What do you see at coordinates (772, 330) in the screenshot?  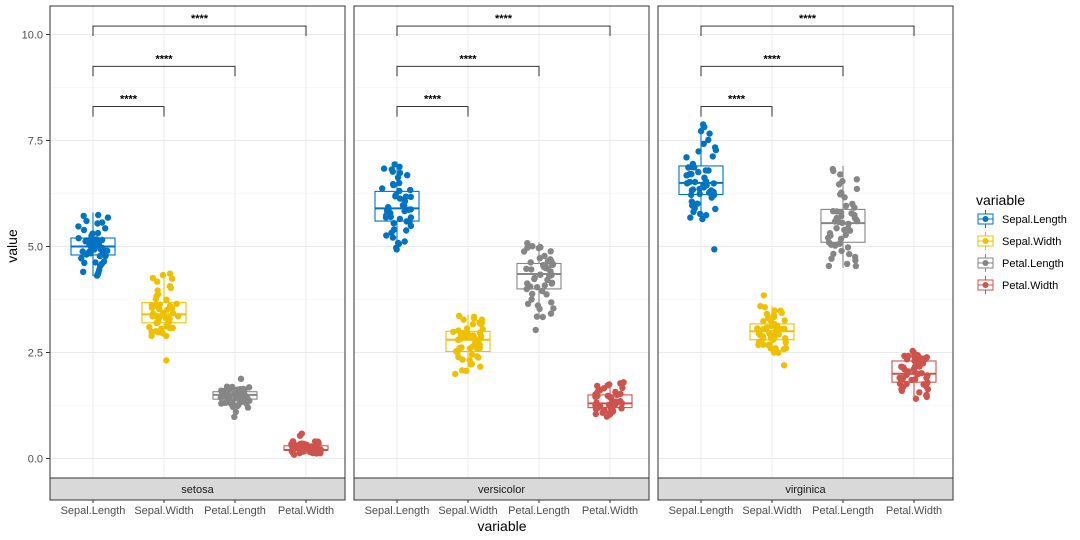 I see `box-virginica-Sepal.Width` at bounding box center [772, 330].